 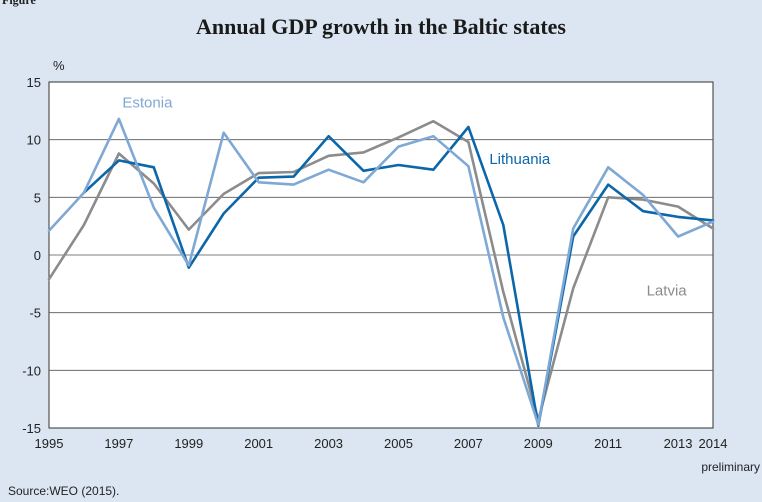 I want to click on y-tick-label: -5, so click(x=35, y=313).